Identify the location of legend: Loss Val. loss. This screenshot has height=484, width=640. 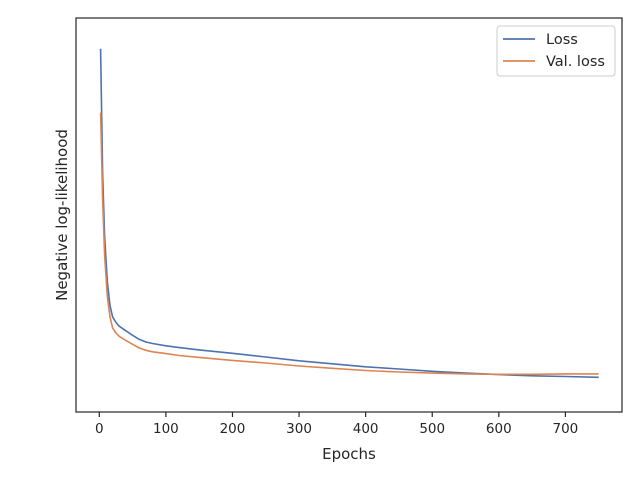
(556, 51).